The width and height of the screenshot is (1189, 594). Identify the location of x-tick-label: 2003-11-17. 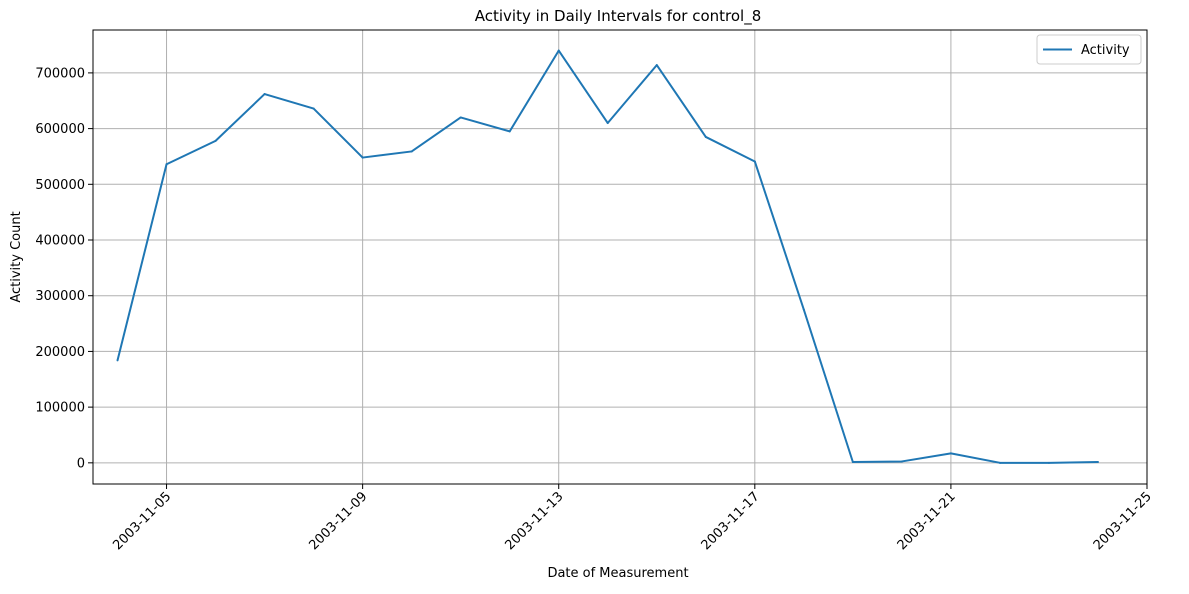
(731, 521).